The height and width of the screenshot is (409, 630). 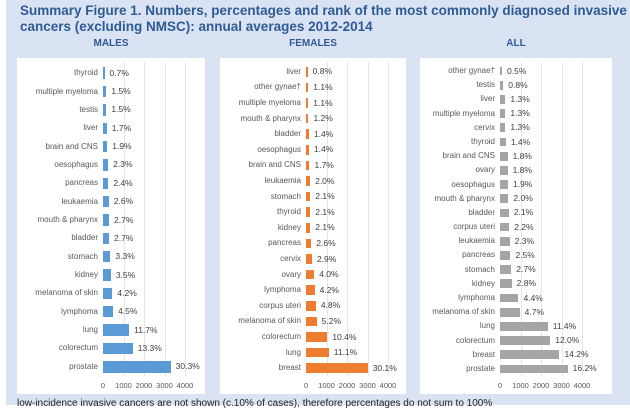 I want to click on data-label: 2.7%, so click(x=124, y=237).